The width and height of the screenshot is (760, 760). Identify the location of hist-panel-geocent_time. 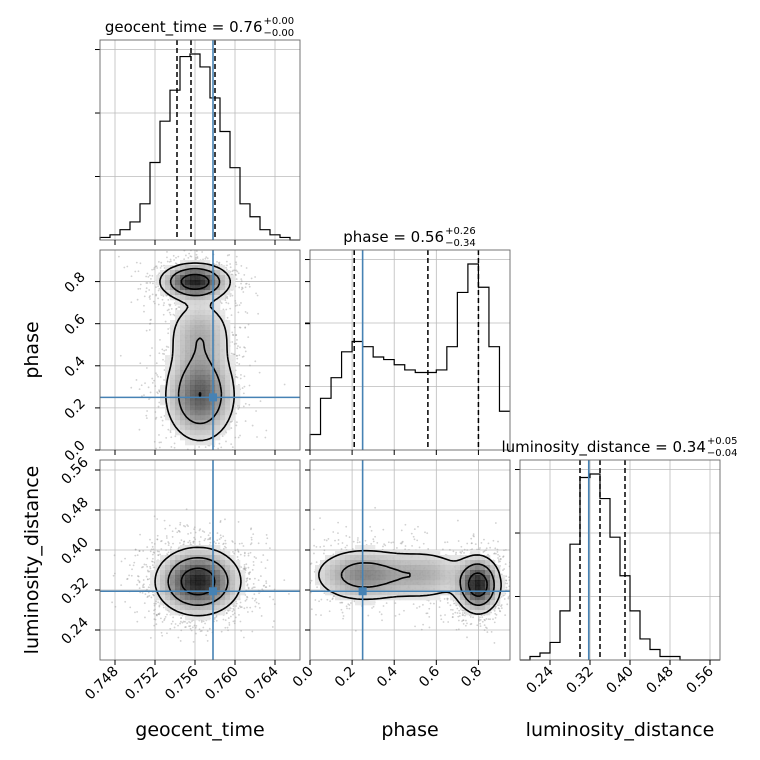
(198, 140).